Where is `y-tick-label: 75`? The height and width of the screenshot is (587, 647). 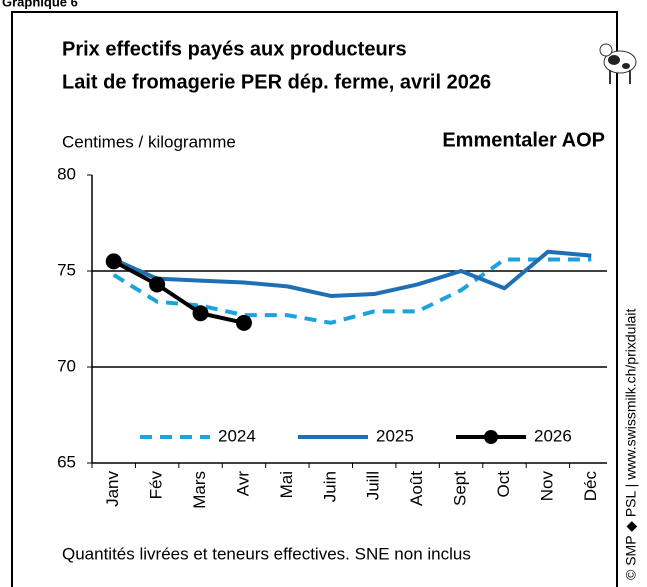 y-tick-label: 75 is located at coordinates (66, 269).